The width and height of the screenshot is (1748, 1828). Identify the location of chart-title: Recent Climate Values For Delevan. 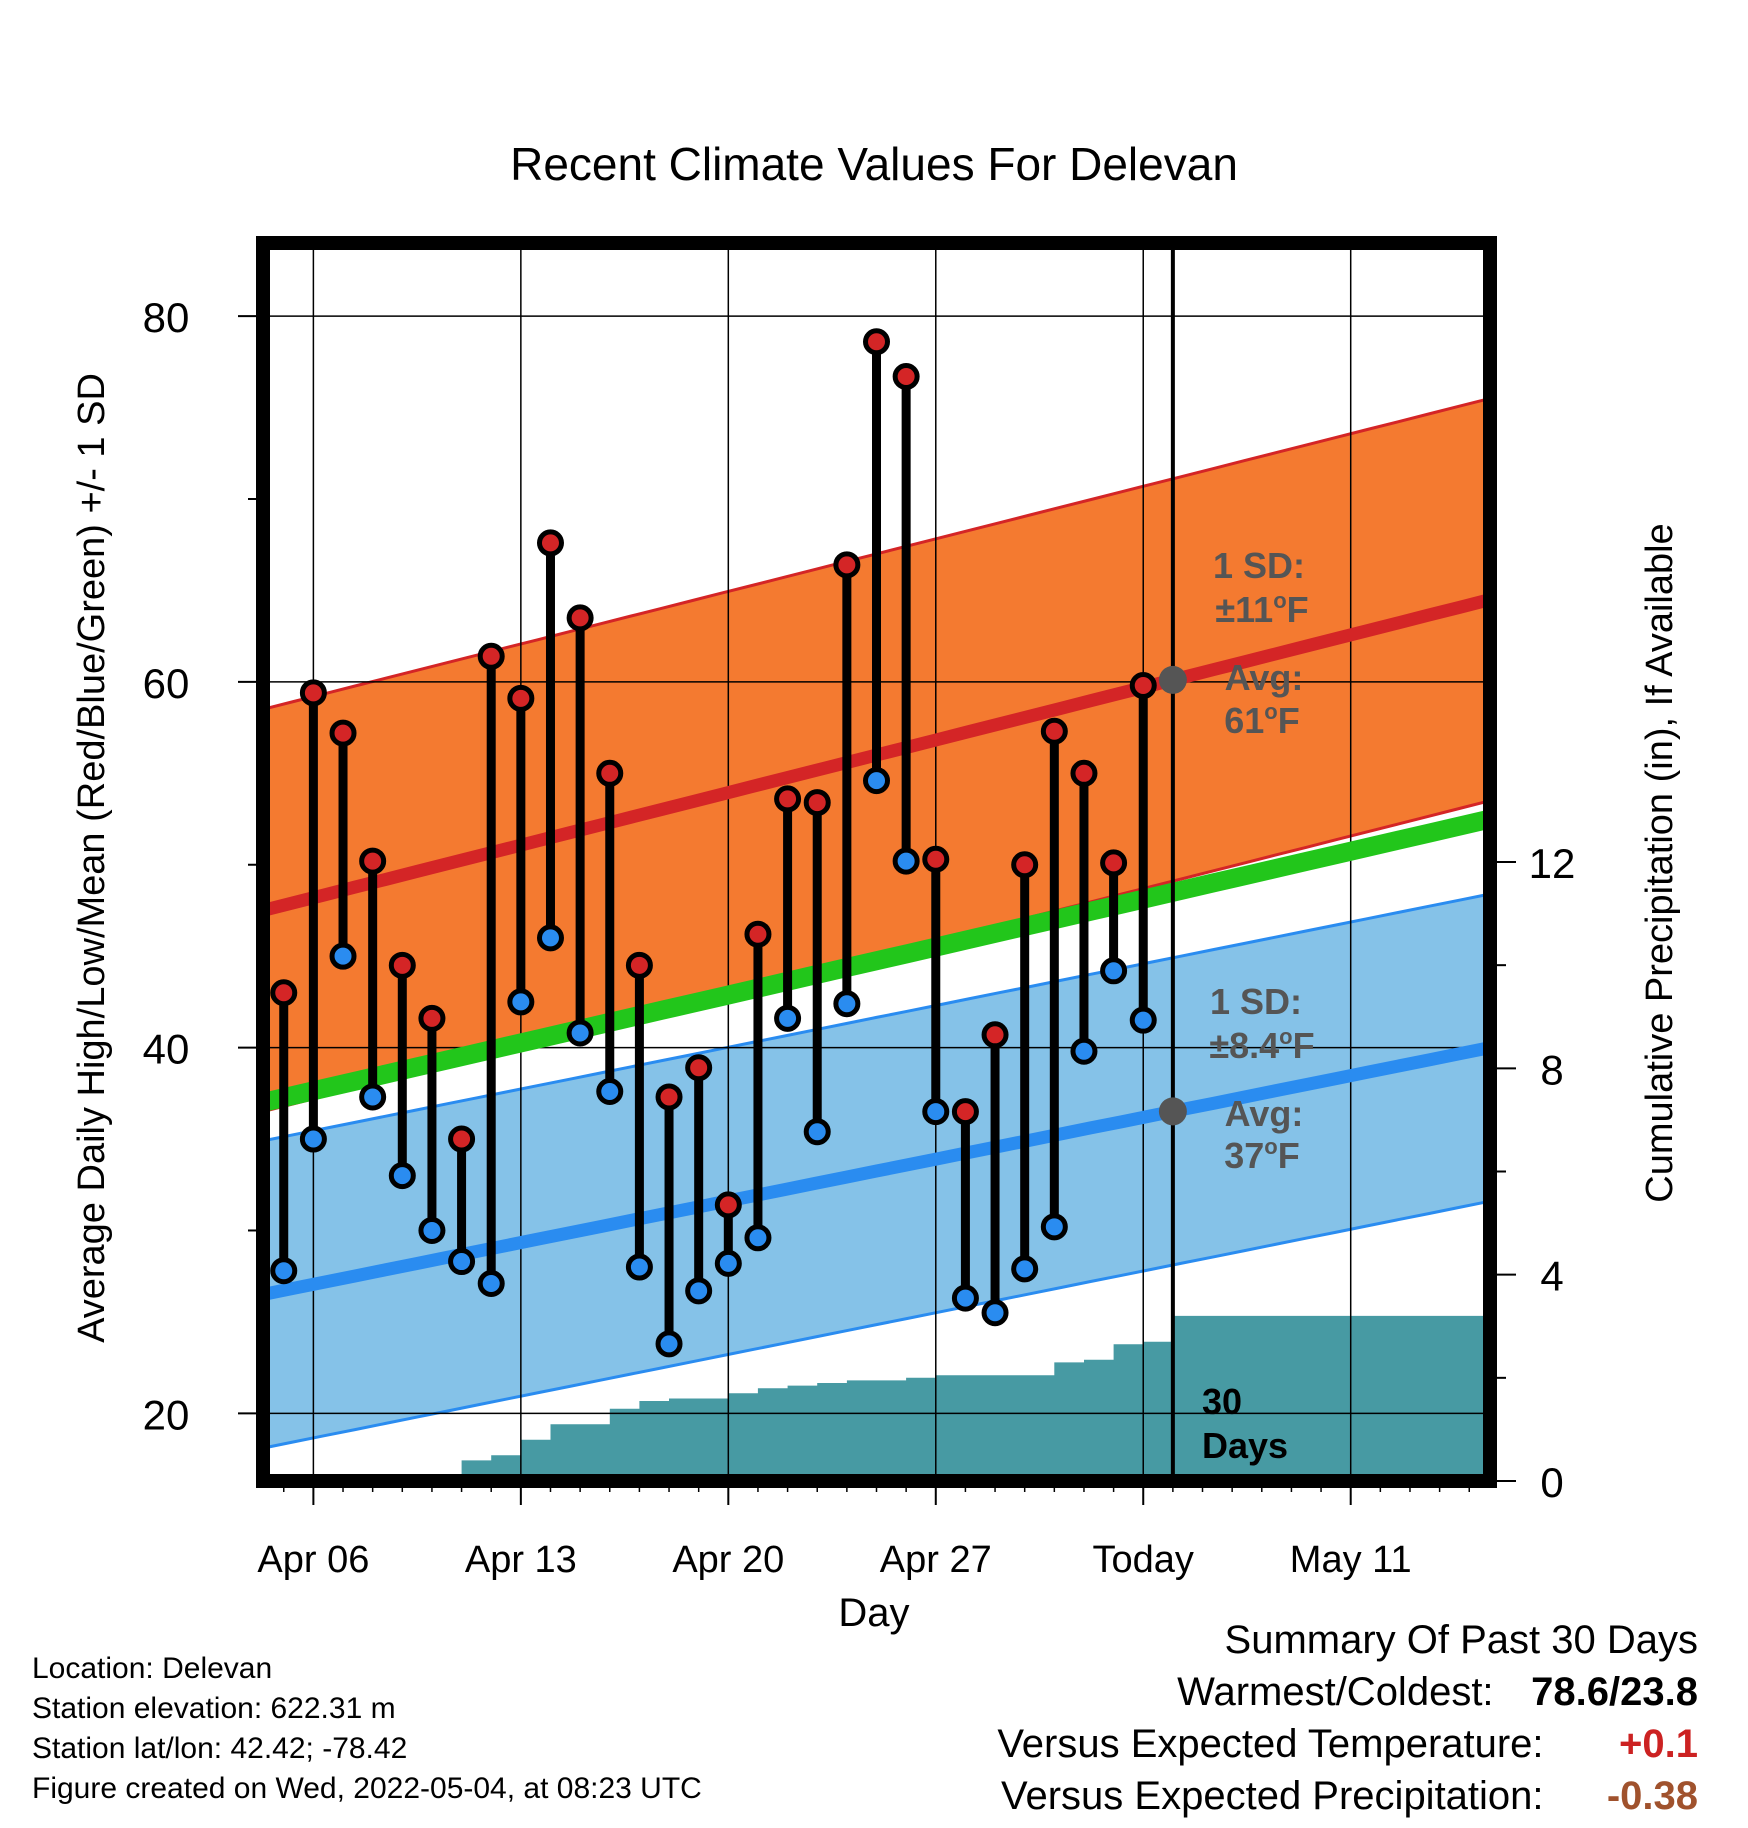
(874, 164).